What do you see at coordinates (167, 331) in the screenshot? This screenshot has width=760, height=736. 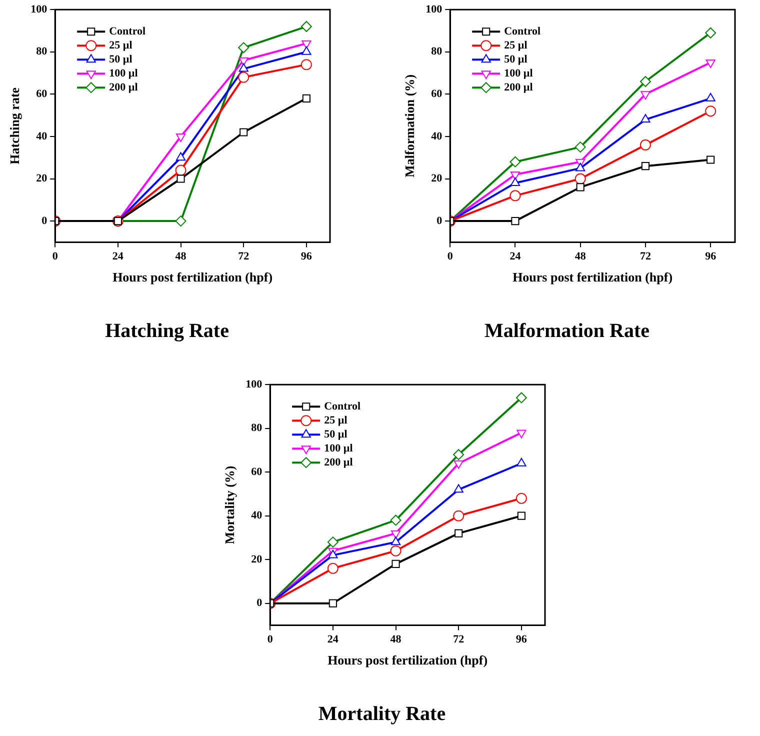 I see `text: Hatching Rate` at bounding box center [167, 331].